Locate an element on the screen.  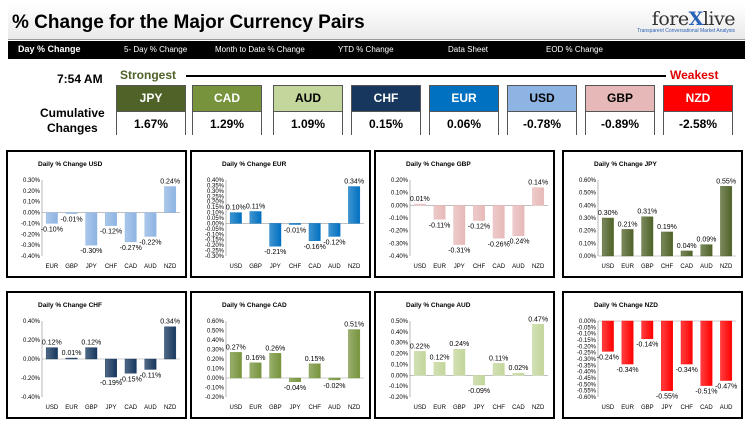
y-tick-label: 0.05% is located at coordinates (216, 219).